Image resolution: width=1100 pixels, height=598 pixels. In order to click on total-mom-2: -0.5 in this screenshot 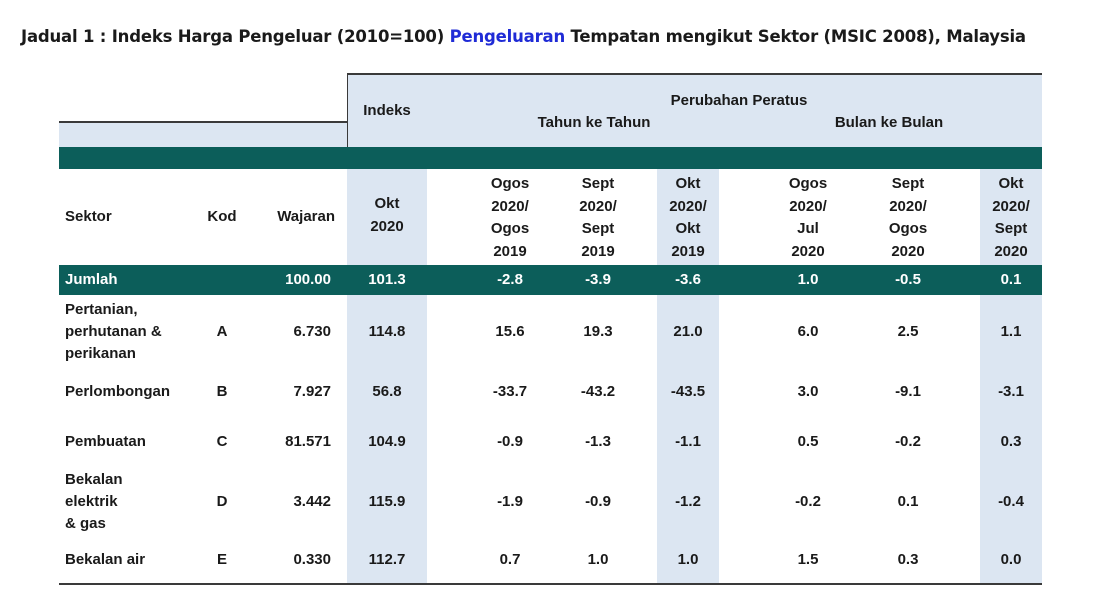, I will do `click(908, 279)`.